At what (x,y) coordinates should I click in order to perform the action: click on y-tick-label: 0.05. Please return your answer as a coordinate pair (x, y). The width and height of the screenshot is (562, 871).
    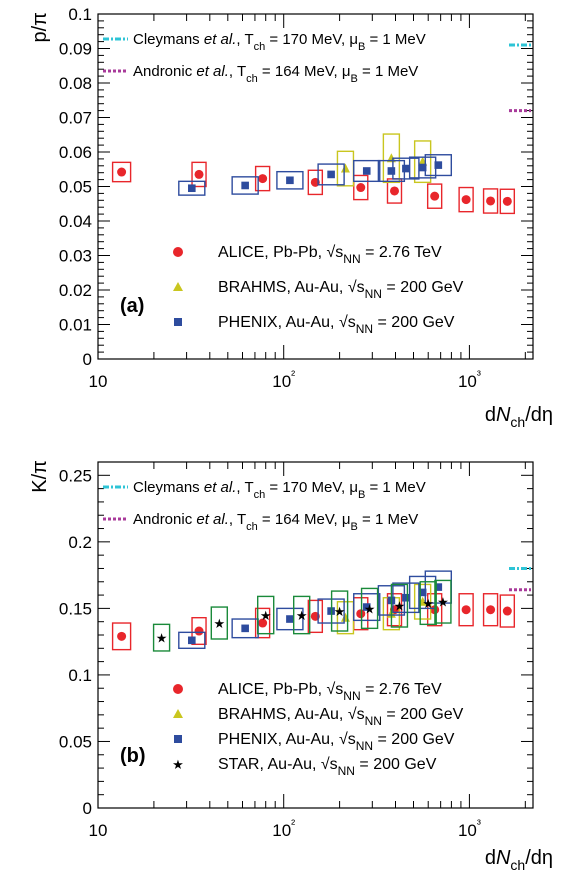
    Looking at the image, I should click on (75, 187).